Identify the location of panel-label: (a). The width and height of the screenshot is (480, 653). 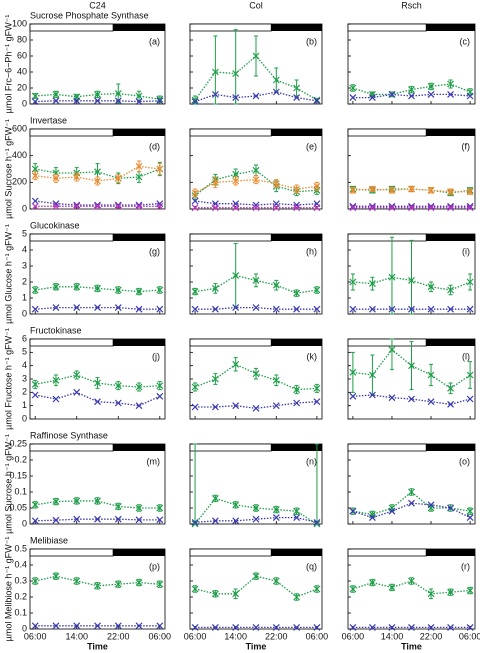
(154, 41).